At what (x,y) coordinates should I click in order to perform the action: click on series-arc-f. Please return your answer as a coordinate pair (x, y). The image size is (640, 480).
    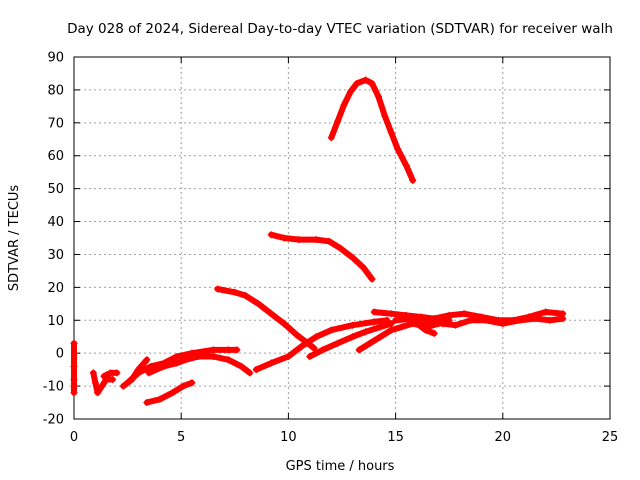
    Looking at the image, I should click on (199, 364).